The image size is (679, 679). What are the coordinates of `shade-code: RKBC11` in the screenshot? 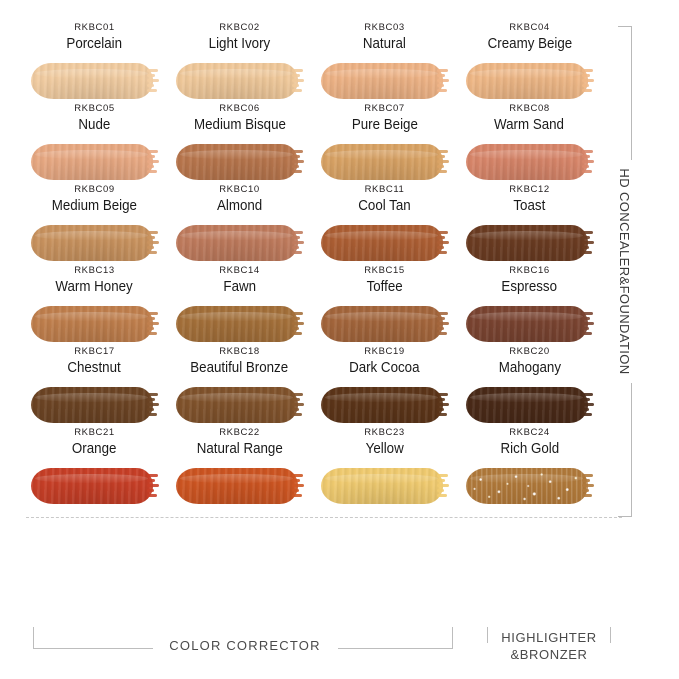 It's located at (384, 189).